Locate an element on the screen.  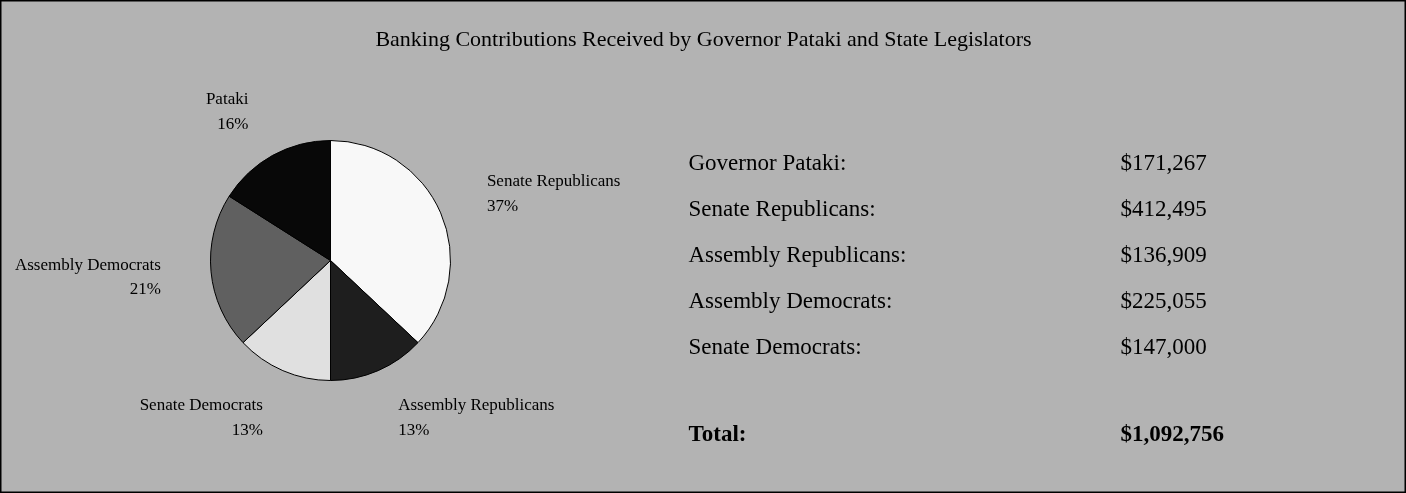
text: $147,000 is located at coordinates (1163, 346).